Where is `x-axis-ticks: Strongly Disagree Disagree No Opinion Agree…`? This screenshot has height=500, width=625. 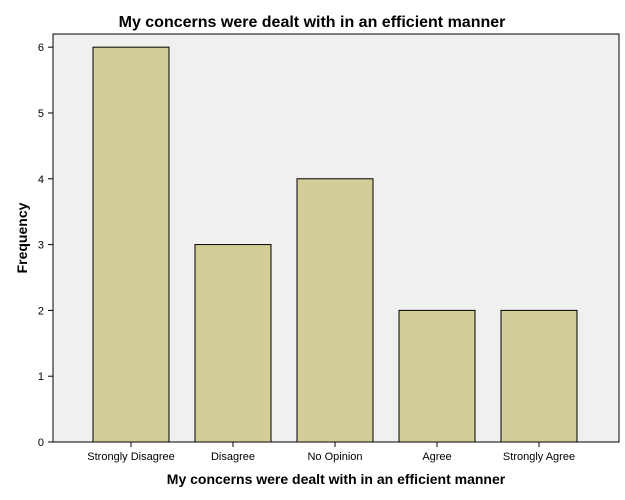 x-axis-ticks: Strongly Disagree Disagree No Opinion Agree… is located at coordinates (331, 452).